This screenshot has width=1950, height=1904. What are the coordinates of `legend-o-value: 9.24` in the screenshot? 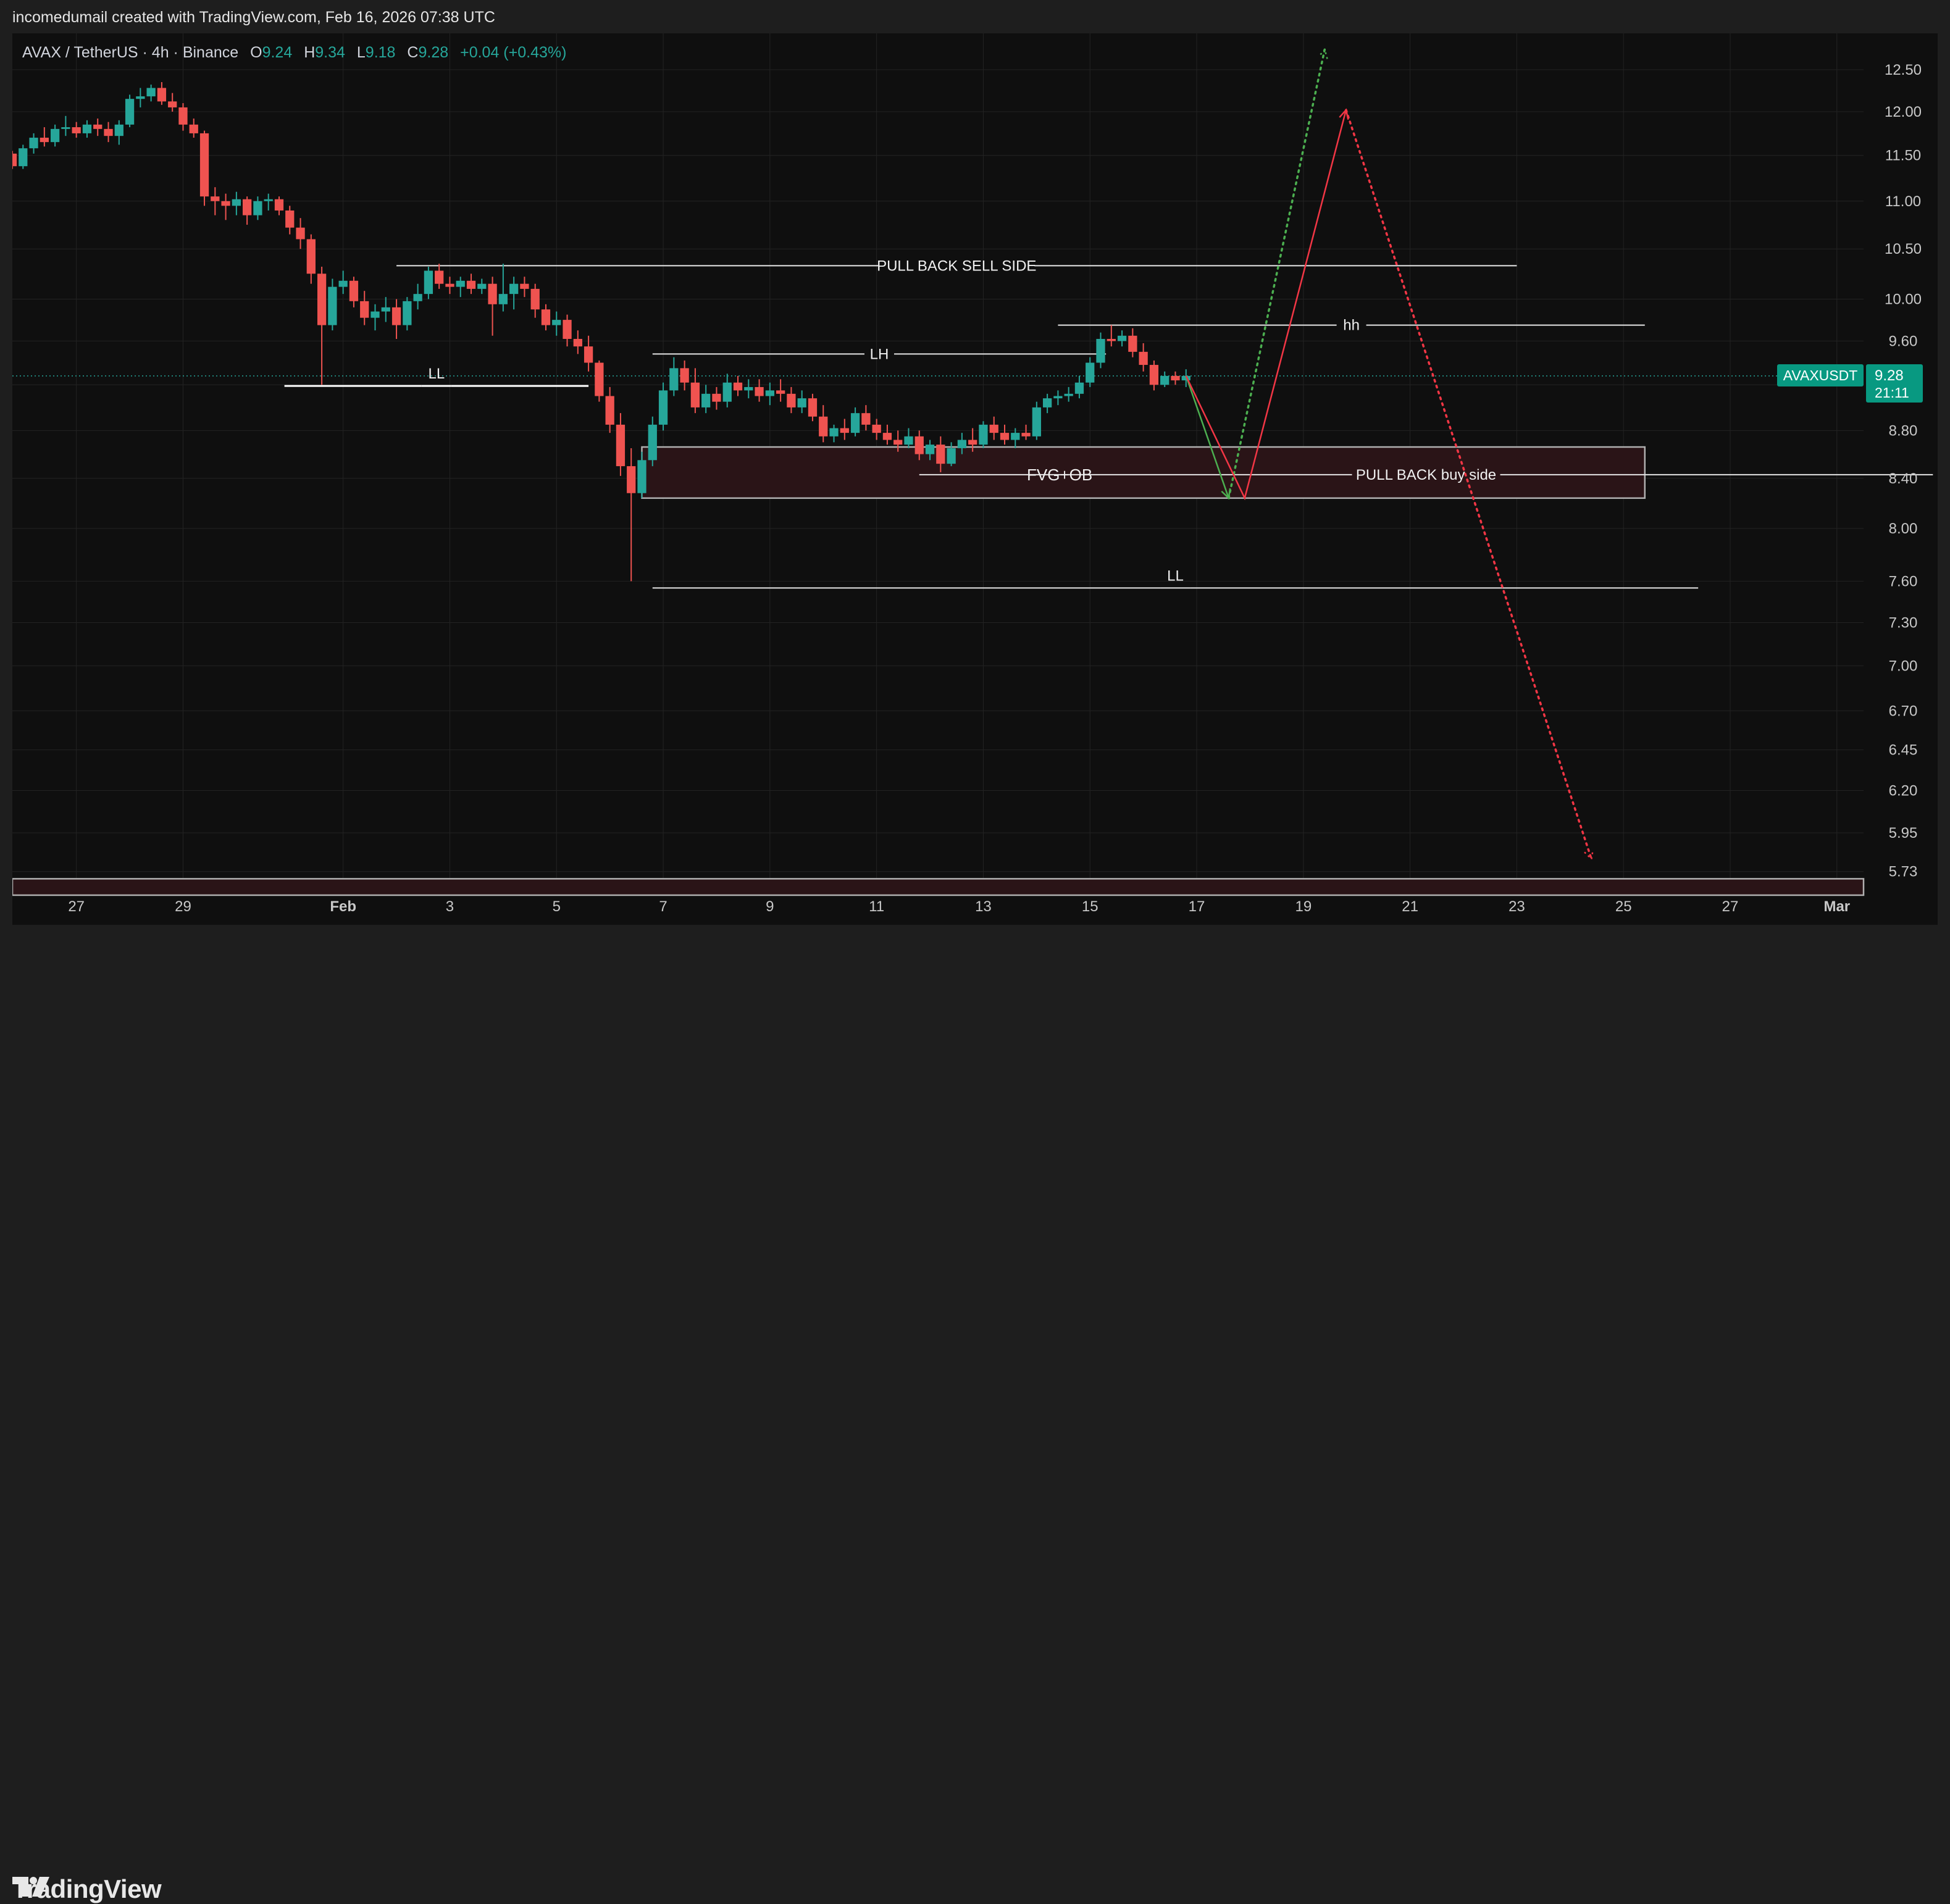 It's located at (277, 52).